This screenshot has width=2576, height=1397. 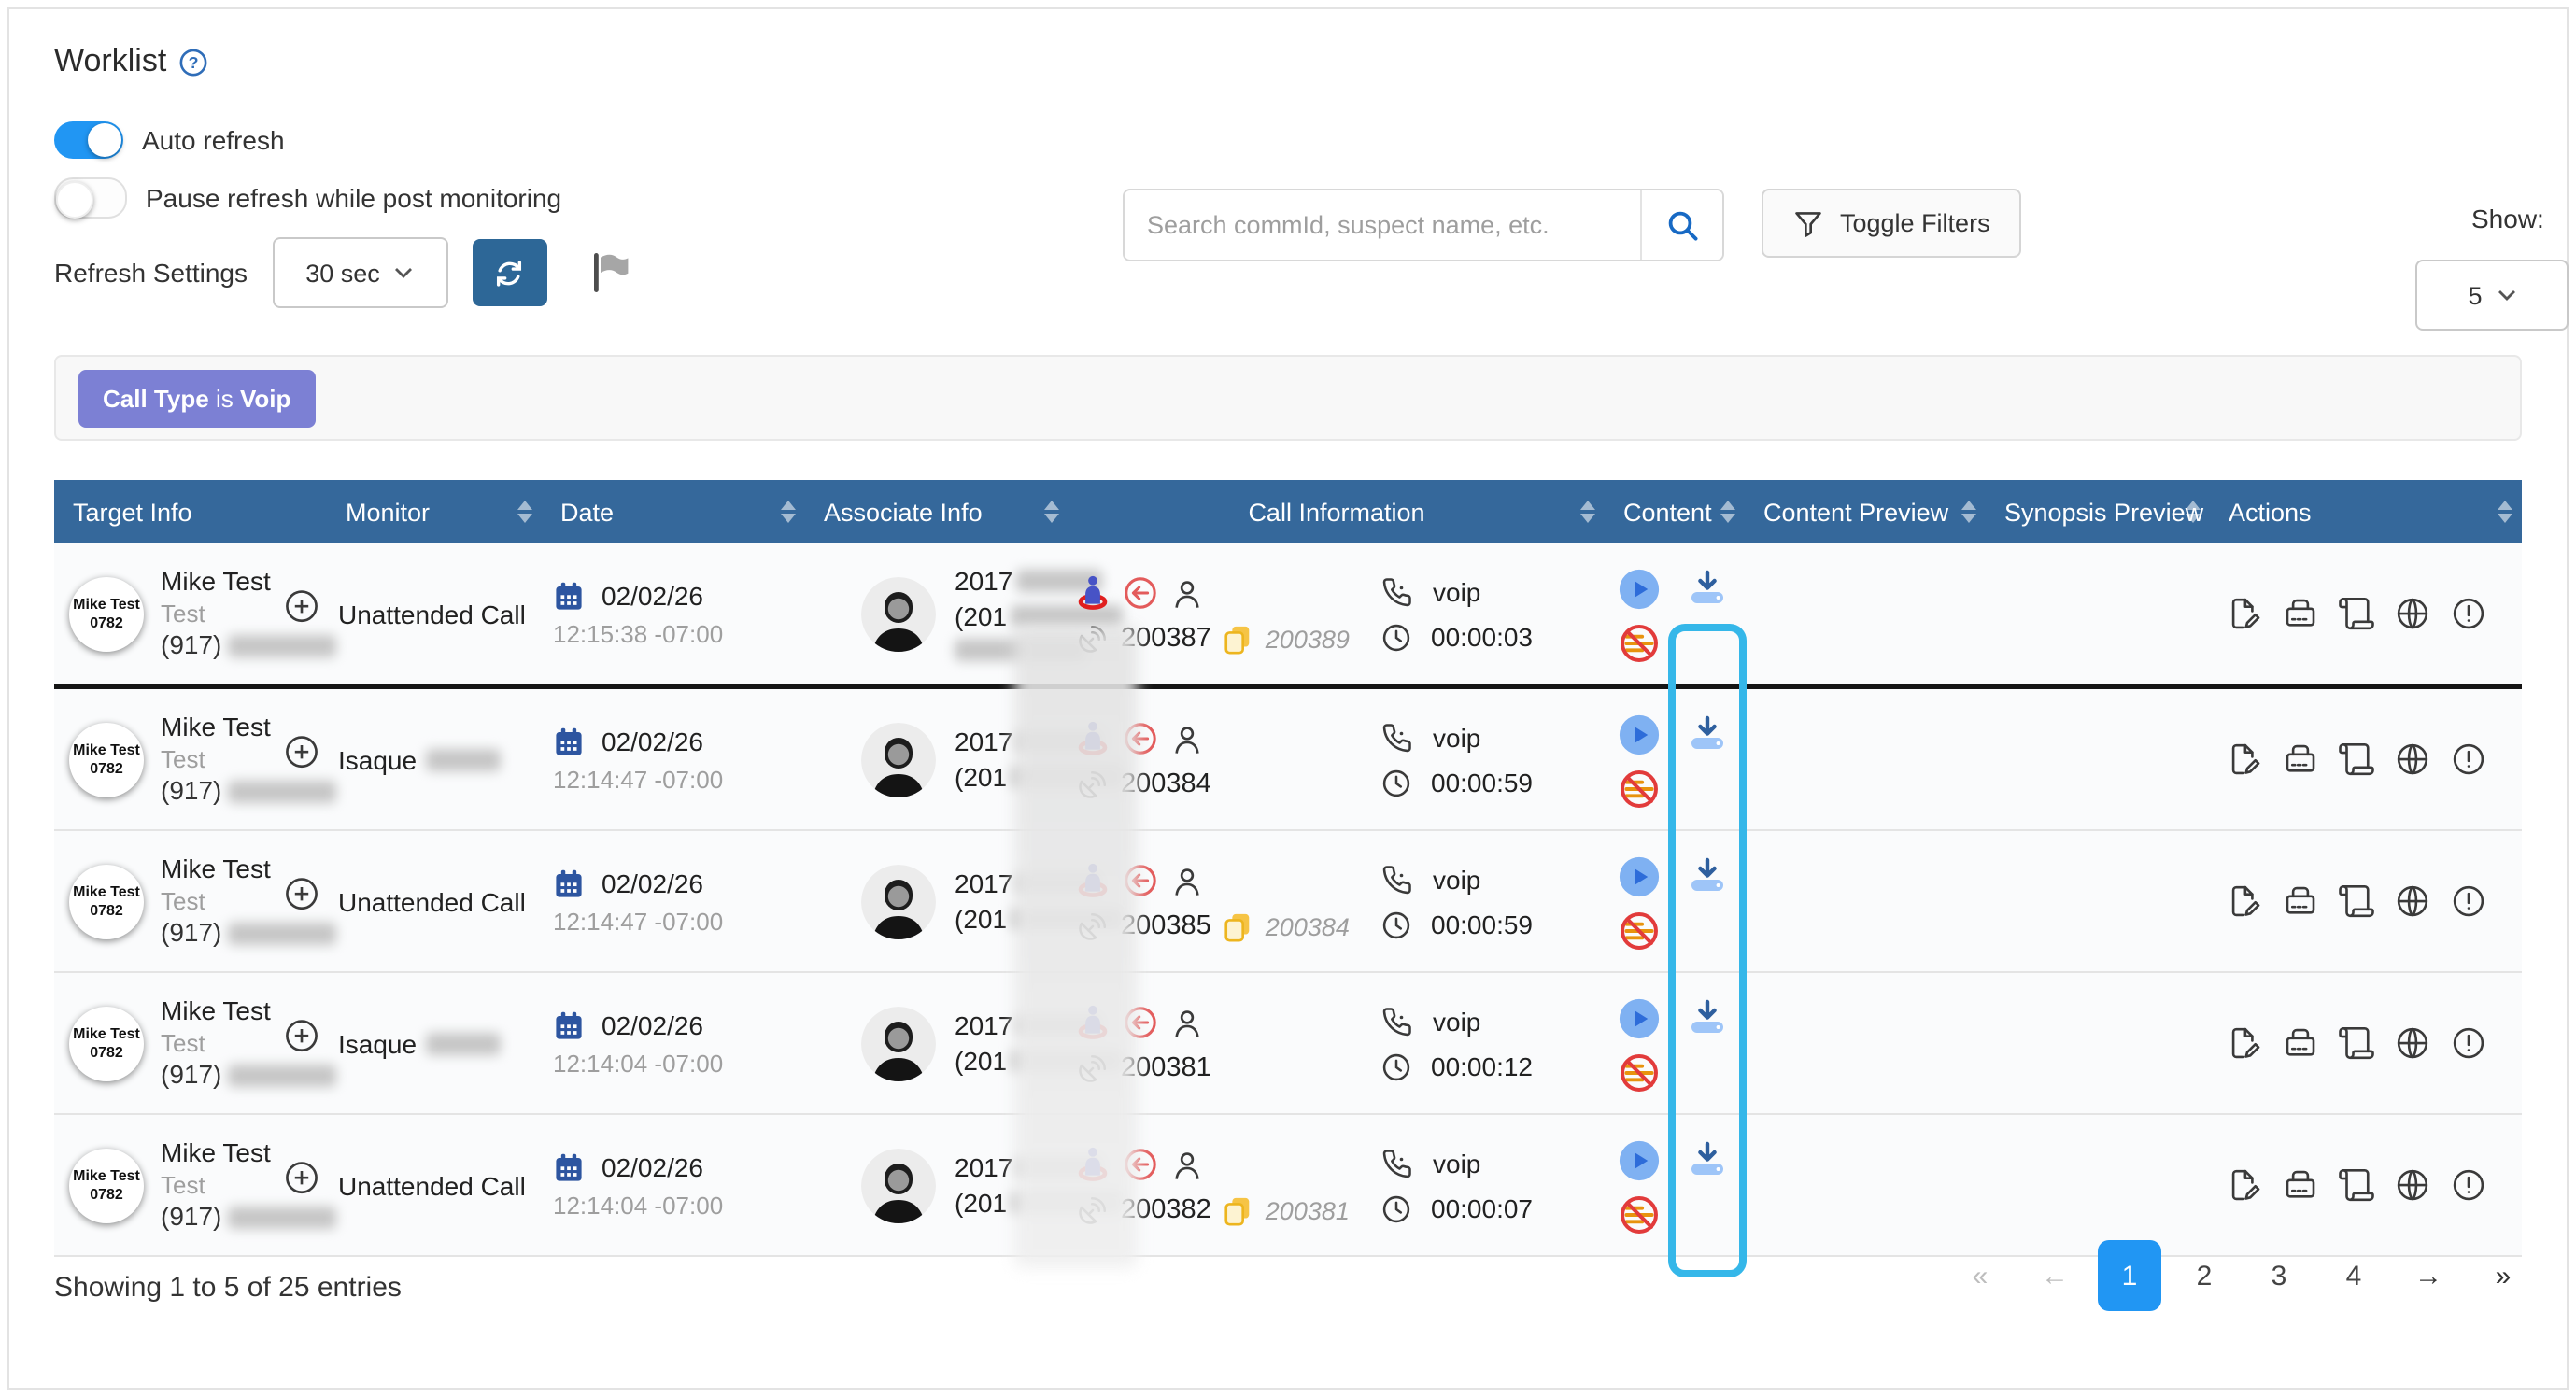 I want to click on col-synopsis-preview: Synopsis Preview, so click(x=2104, y=512).